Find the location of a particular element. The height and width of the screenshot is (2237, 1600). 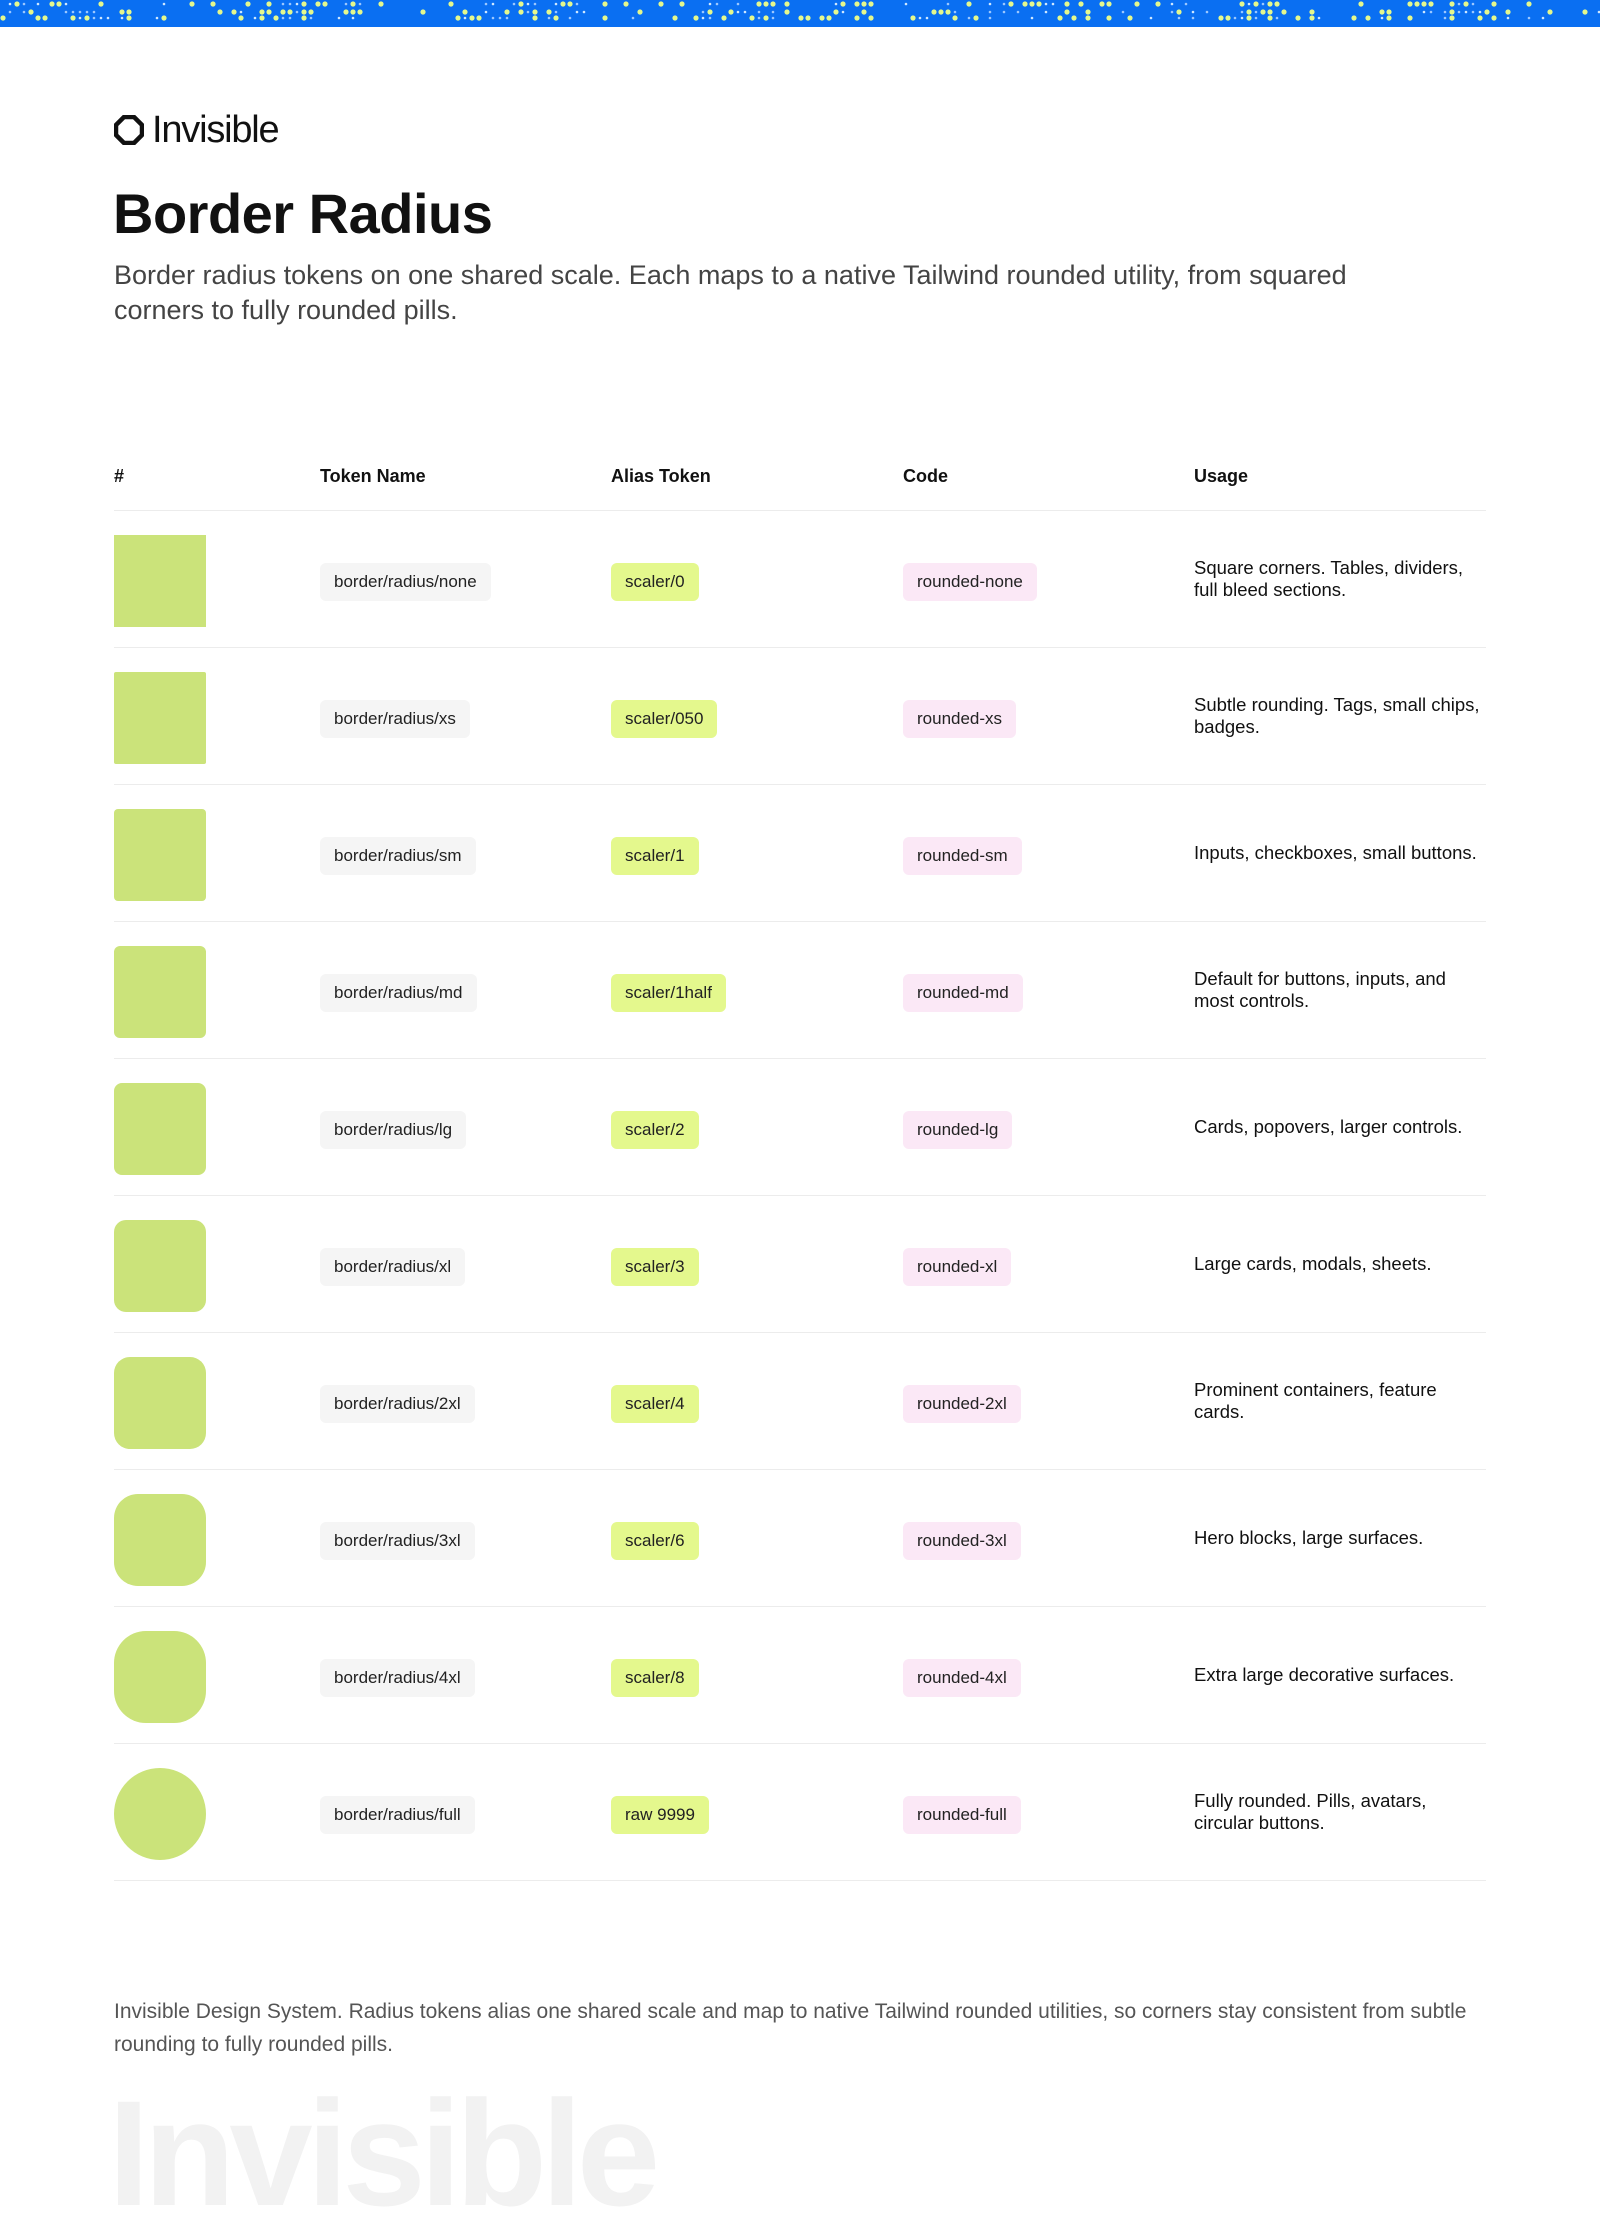

code-chip: rounded-md is located at coordinates (963, 993).